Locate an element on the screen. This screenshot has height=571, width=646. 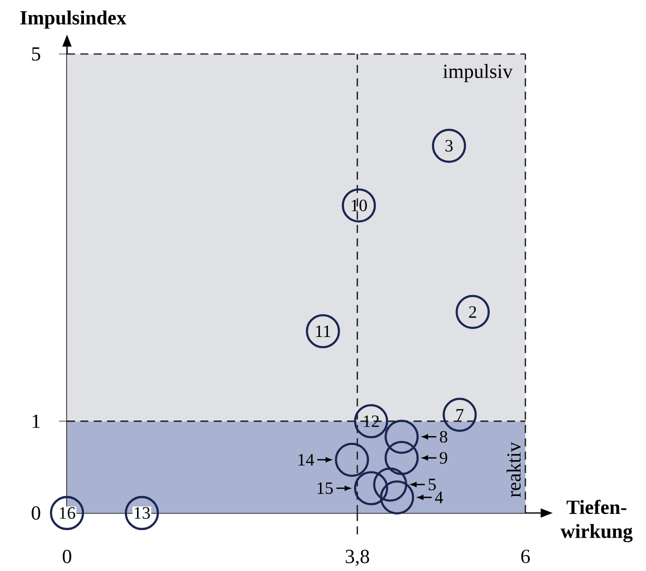
x-tick-label: 3,8 is located at coordinates (358, 558).